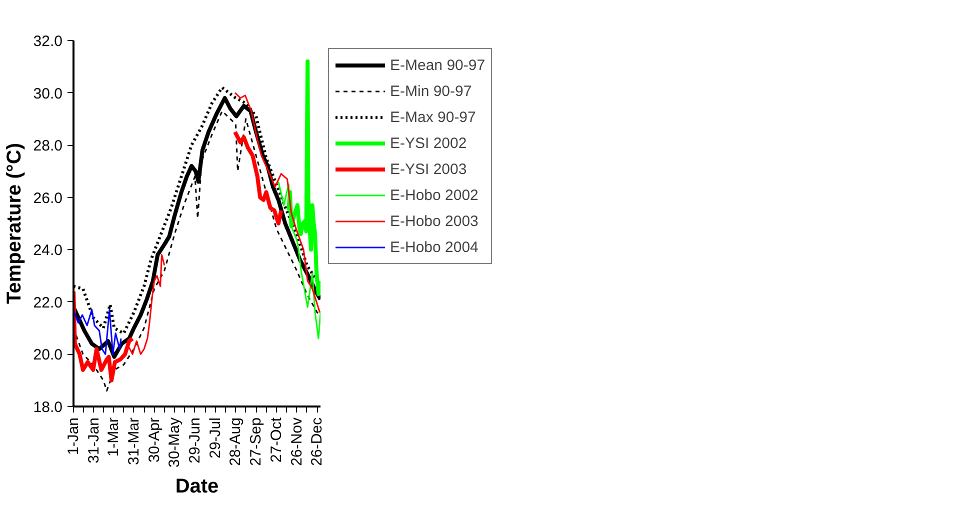  Describe the element at coordinates (235, 441) in the screenshot. I see `x-tick-label: 28-Aug` at that location.